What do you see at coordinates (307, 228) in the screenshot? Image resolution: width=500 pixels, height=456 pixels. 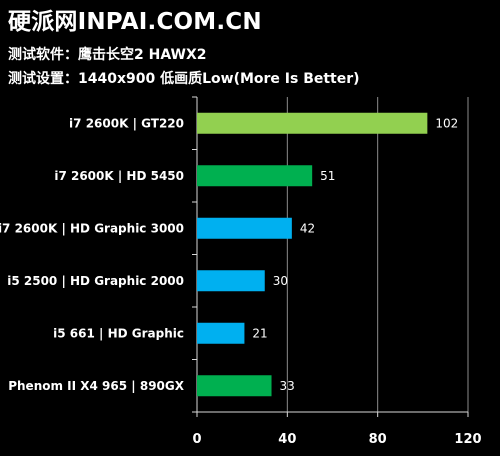 I see `data-label: 42` at bounding box center [307, 228].